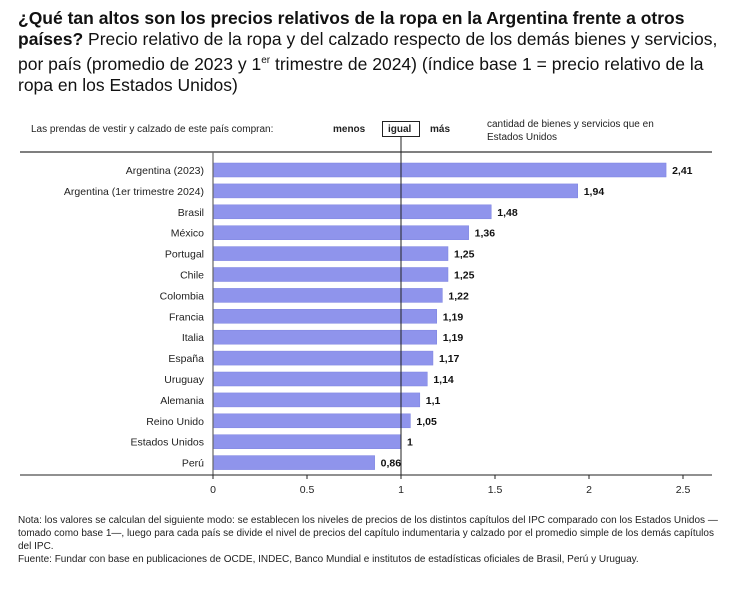  I want to click on data-label: 1,48, so click(507, 213).